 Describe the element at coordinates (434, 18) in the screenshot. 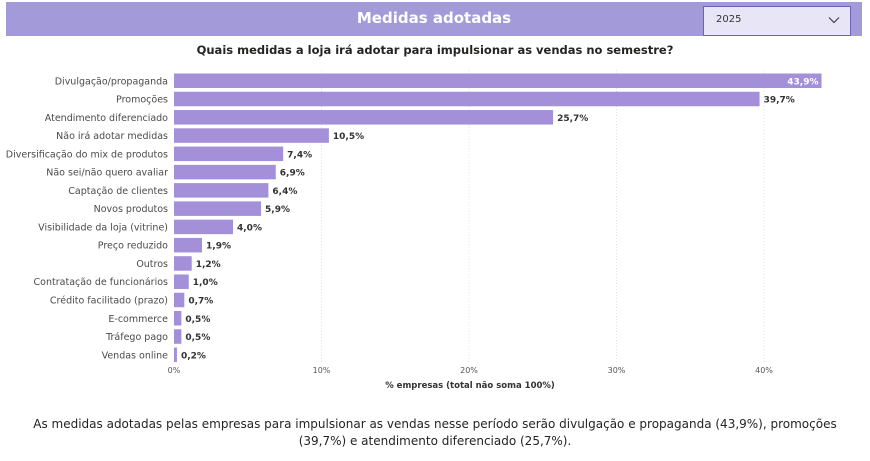

I see `page-title: Medidas adotadas` at that location.